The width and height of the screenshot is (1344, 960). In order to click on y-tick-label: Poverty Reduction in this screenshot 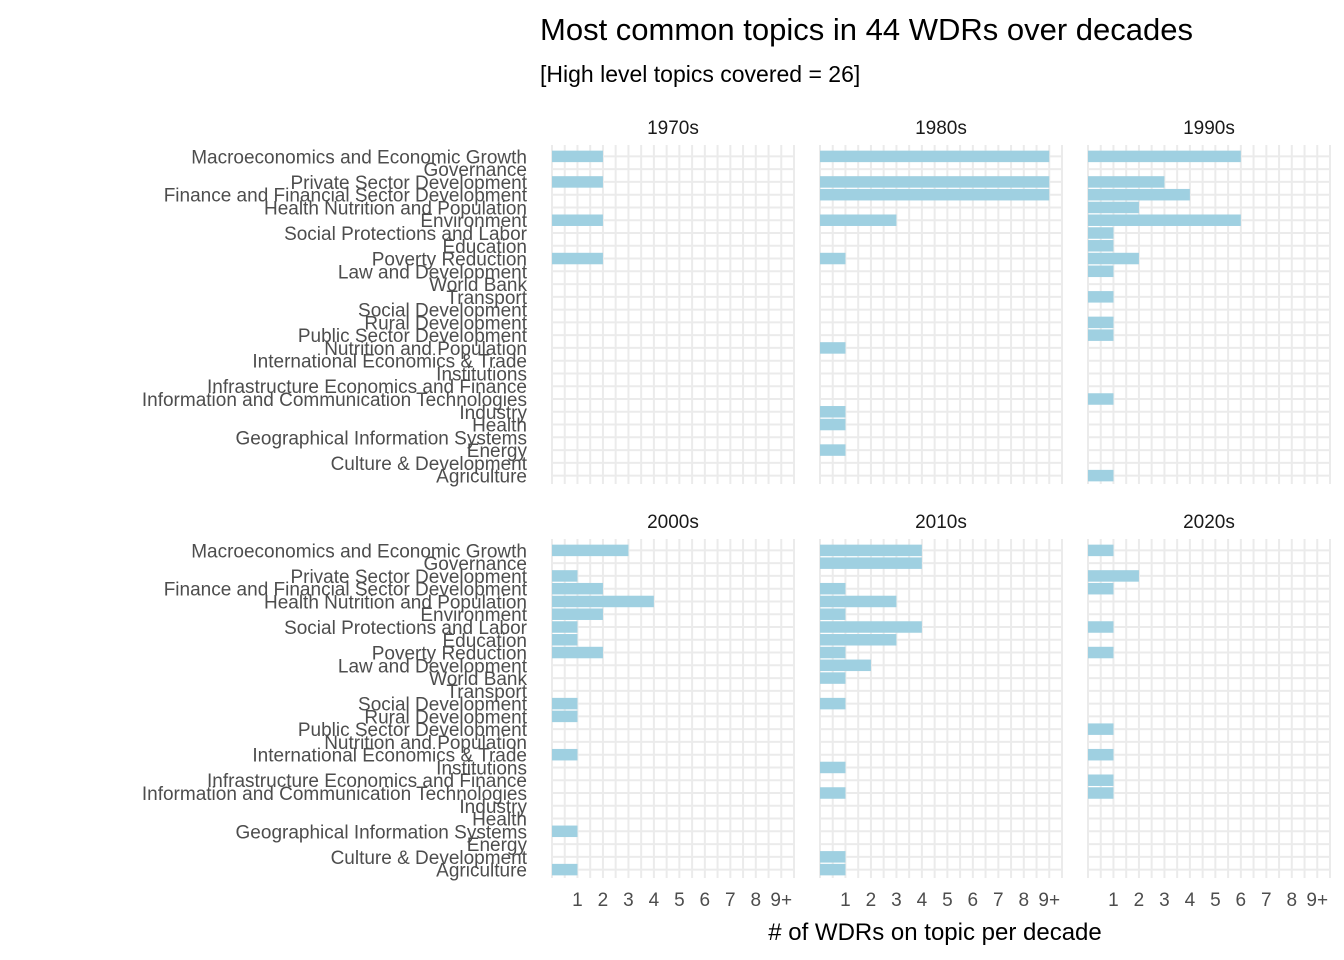, I will do `click(449, 260)`.